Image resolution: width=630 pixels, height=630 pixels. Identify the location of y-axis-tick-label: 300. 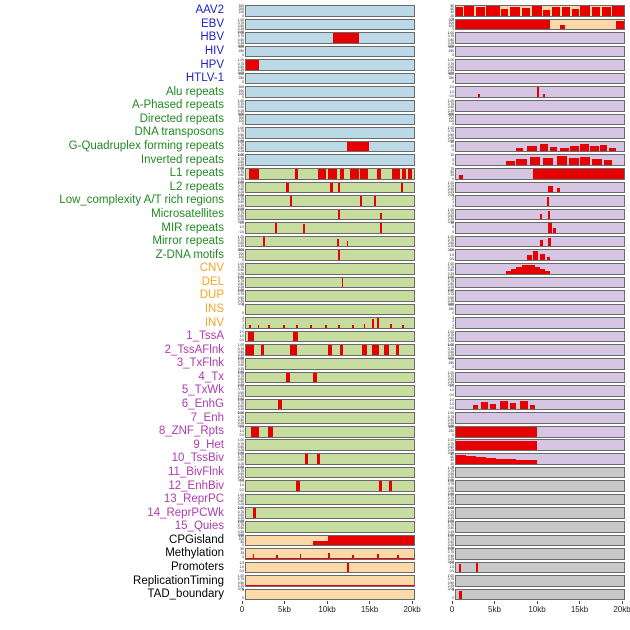
(241, 87).